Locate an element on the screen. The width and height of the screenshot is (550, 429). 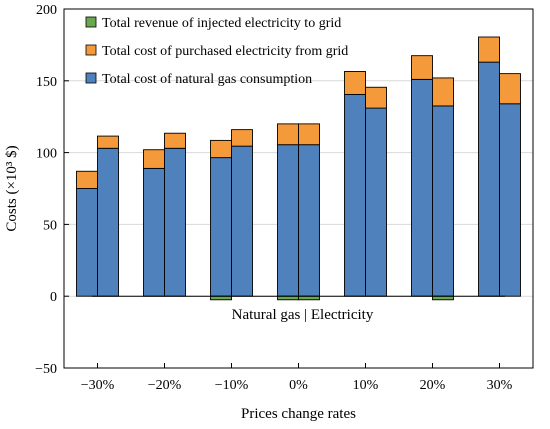
x-tick-label: −30% is located at coordinates (98, 385).